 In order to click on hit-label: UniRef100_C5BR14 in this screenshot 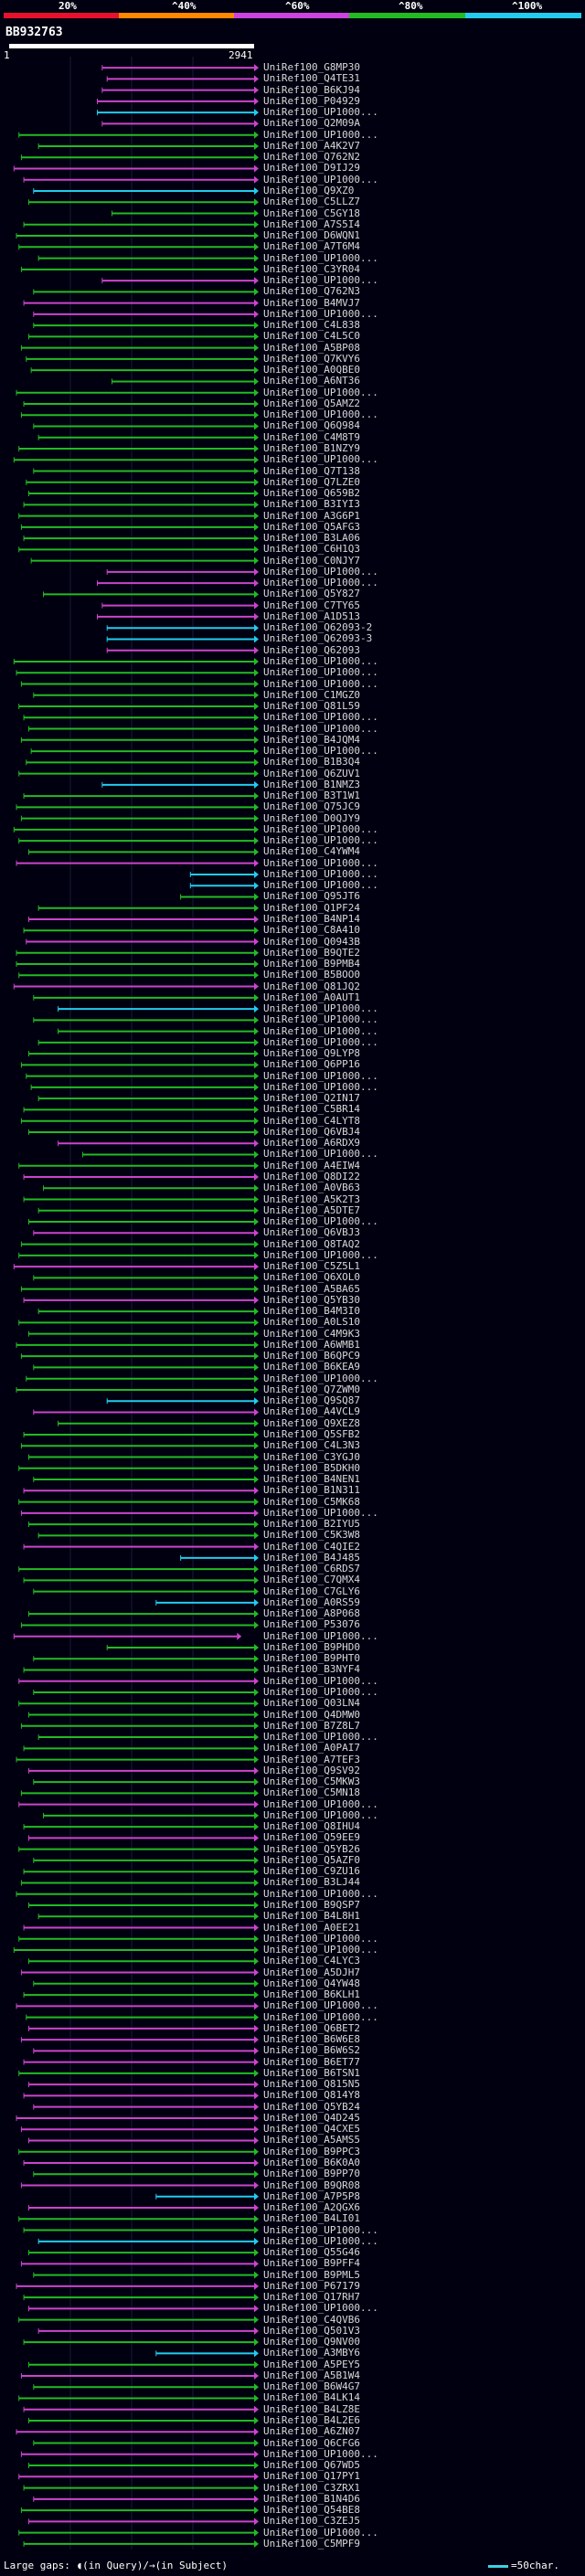, I will do `click(312, 1109)`.